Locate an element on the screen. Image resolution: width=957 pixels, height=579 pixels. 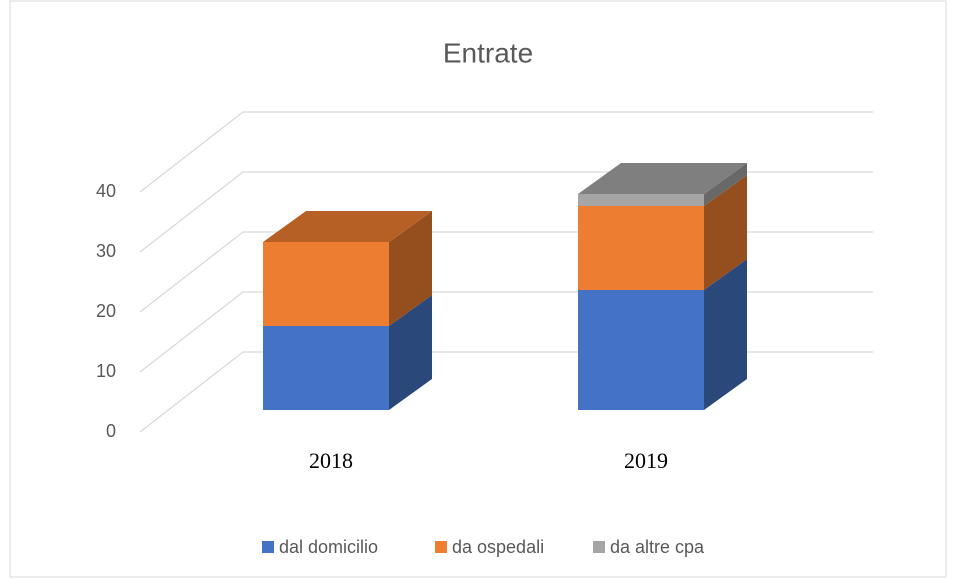
x-tick-label: 2019 is located at coordinates (646, 460).